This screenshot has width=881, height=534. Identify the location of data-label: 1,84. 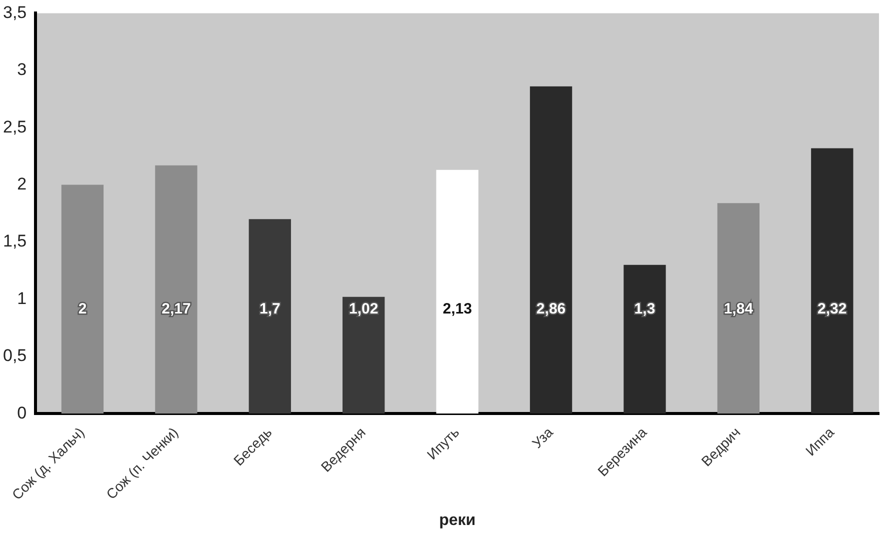
(739, 309).